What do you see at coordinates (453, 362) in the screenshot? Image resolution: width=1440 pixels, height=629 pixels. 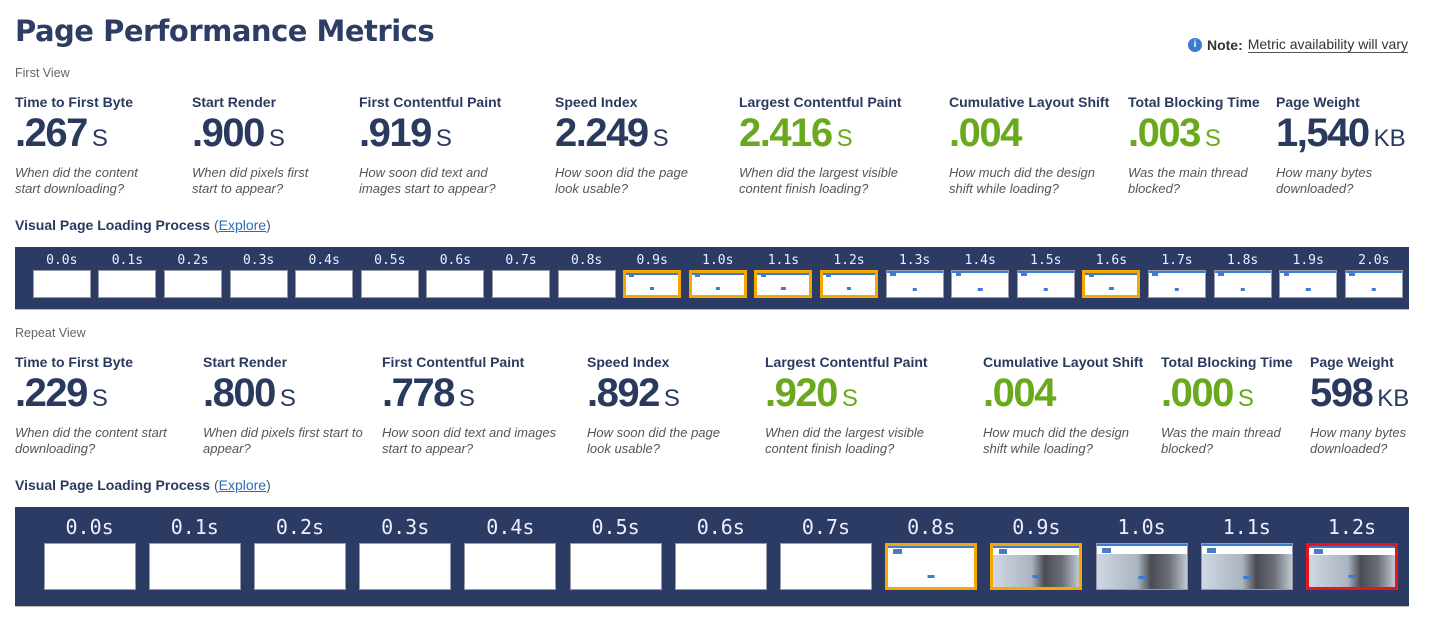 I see `metric-label: First Contentful Paint` at bounding box center [453, 362].